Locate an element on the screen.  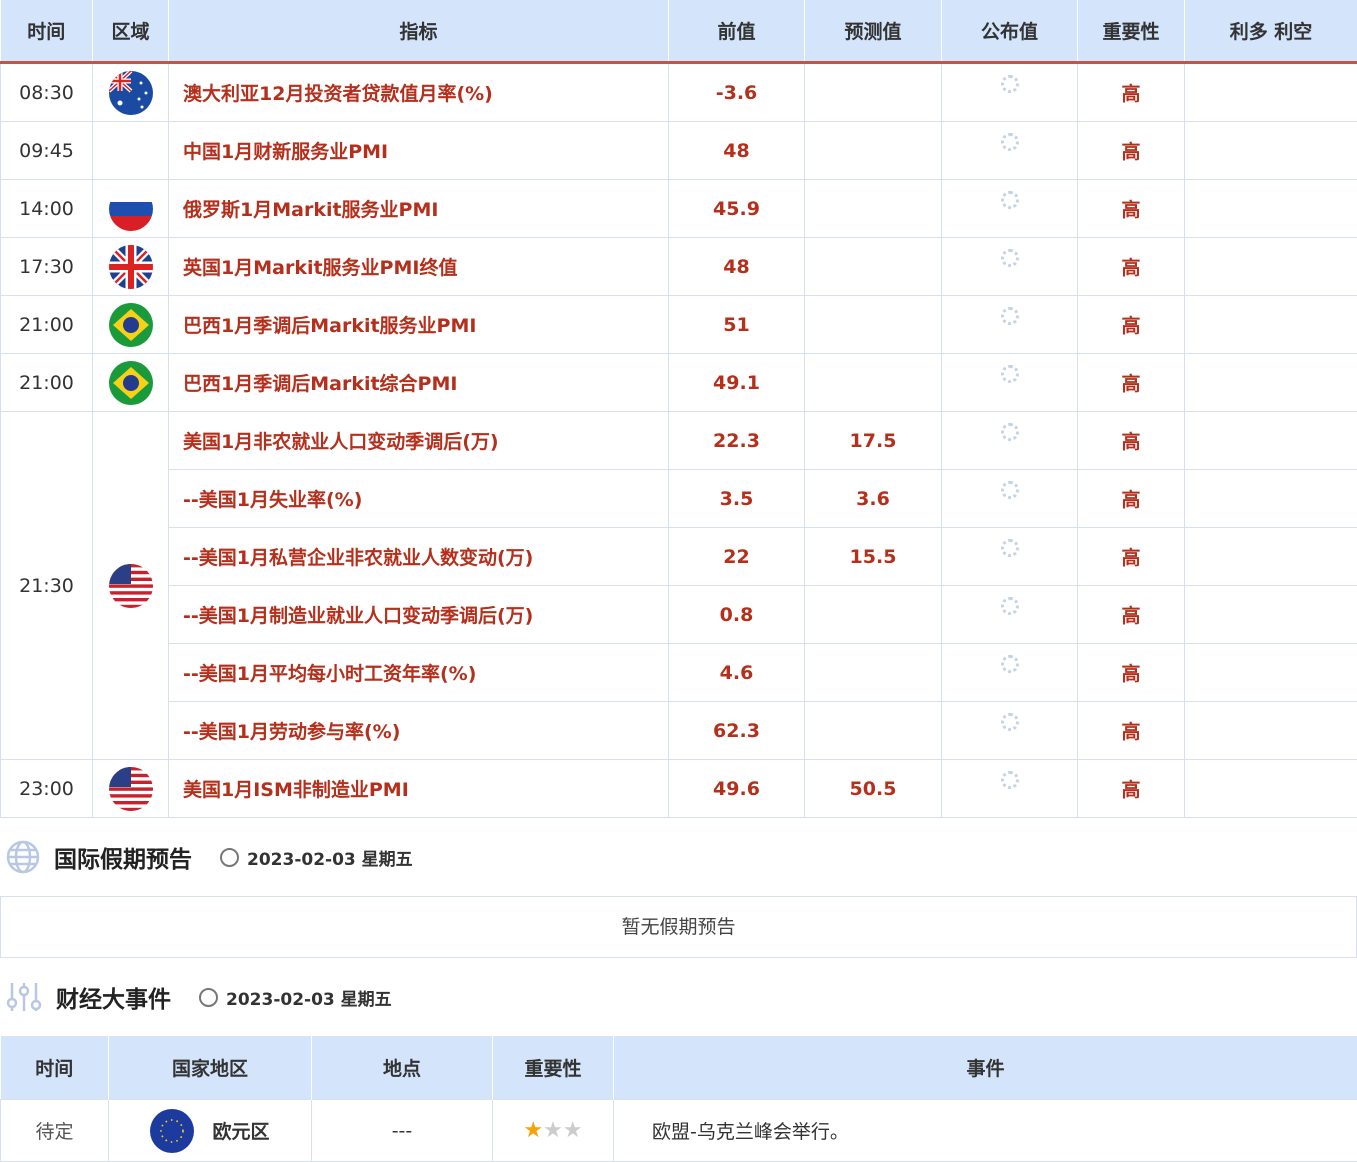
table-row: 08:30 澳大利亚12月投资者贷款值月率(%)-3.6 高 is located at coordinates (679, 92).